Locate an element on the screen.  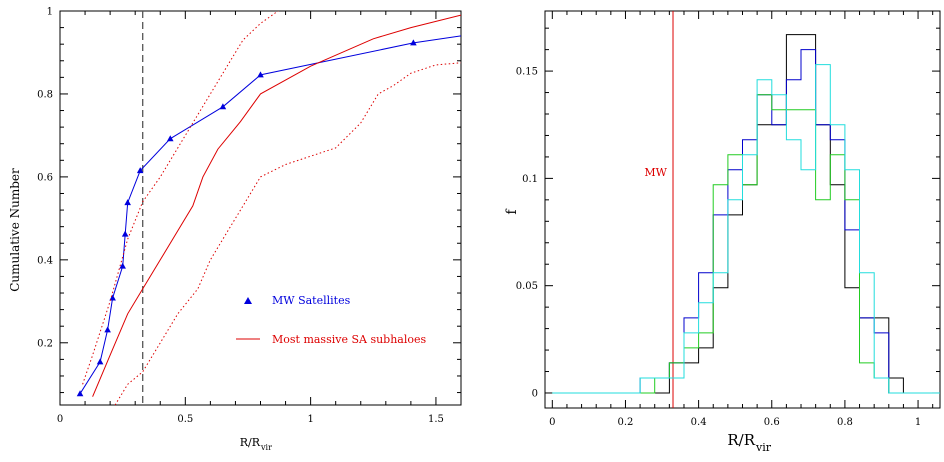
right-y-axis-label: f is located at coordinates (512, 211).